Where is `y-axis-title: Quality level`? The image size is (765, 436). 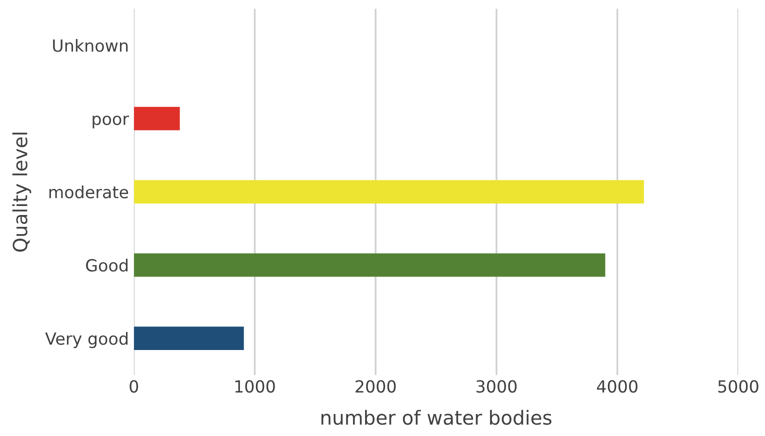
y-axis-title: Quality level is located at coordinates (22, 192).